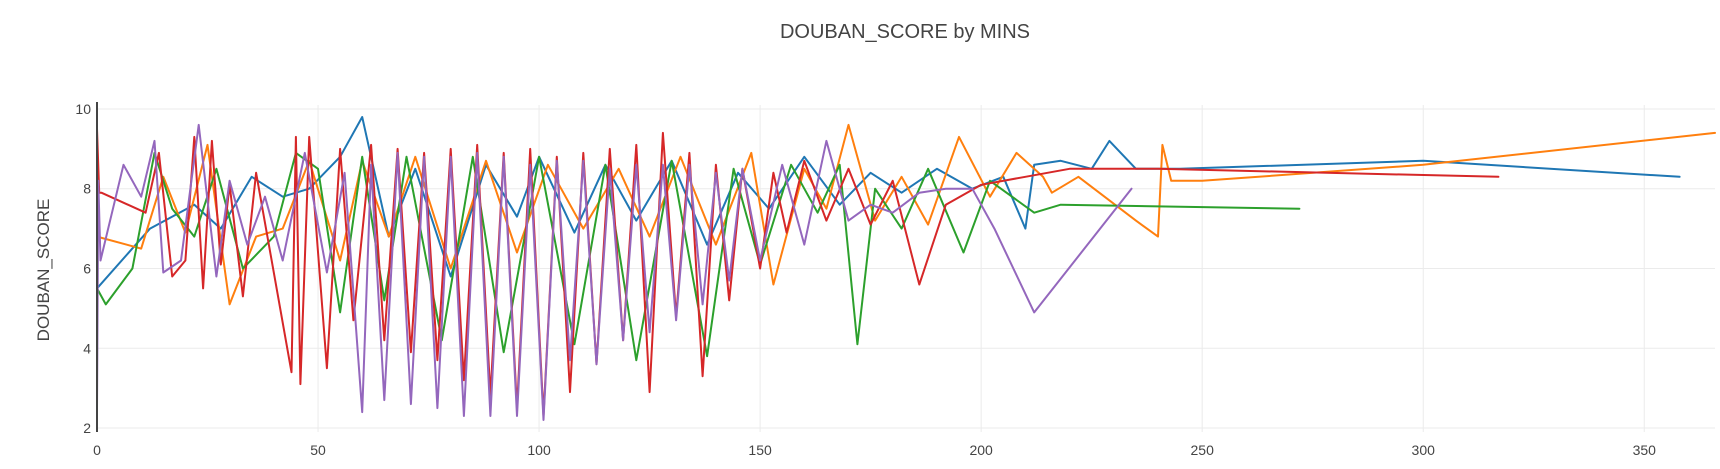 The width and height of the screenshot is (1720, 469). I want to click on y-tick-label-6: 6, so click(87, 269).